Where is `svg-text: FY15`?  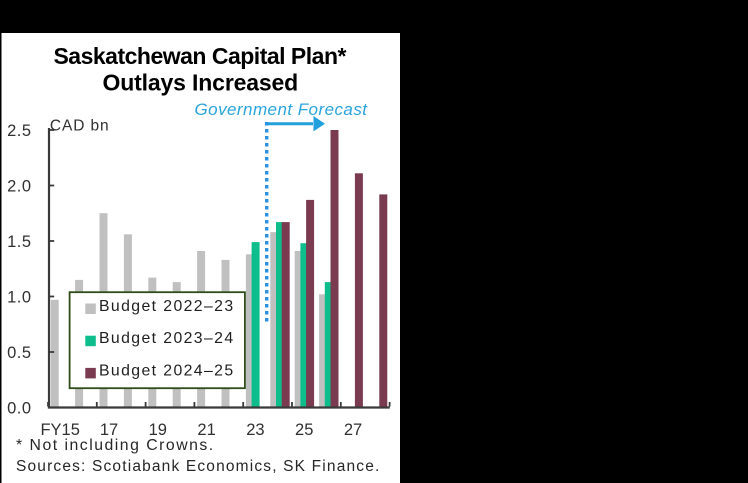
svg-text: FY15 is located at coordinates (59, 430).